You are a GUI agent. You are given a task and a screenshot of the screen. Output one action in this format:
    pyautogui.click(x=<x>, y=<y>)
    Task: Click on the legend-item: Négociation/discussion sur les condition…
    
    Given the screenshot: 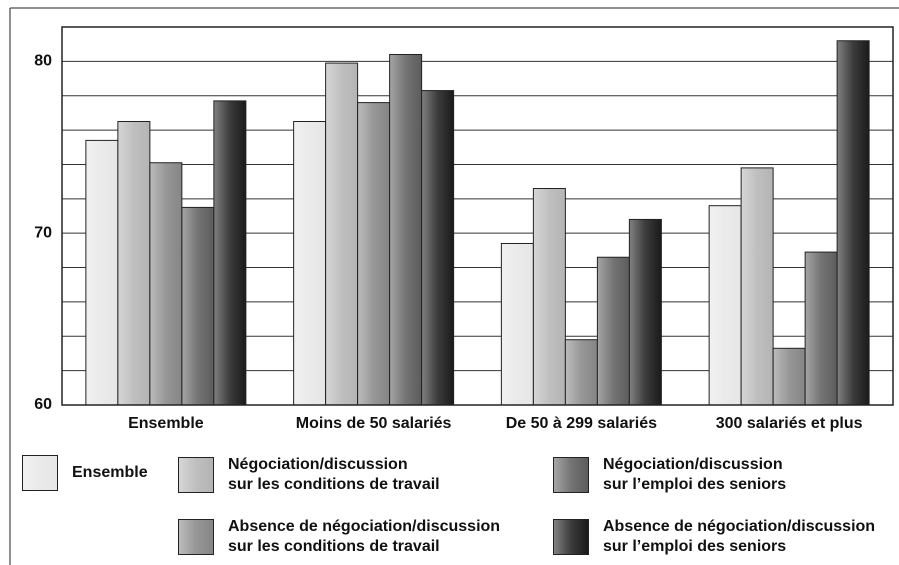 What is the action you would take?
    pyautogui.click(x=309, y=475)
    